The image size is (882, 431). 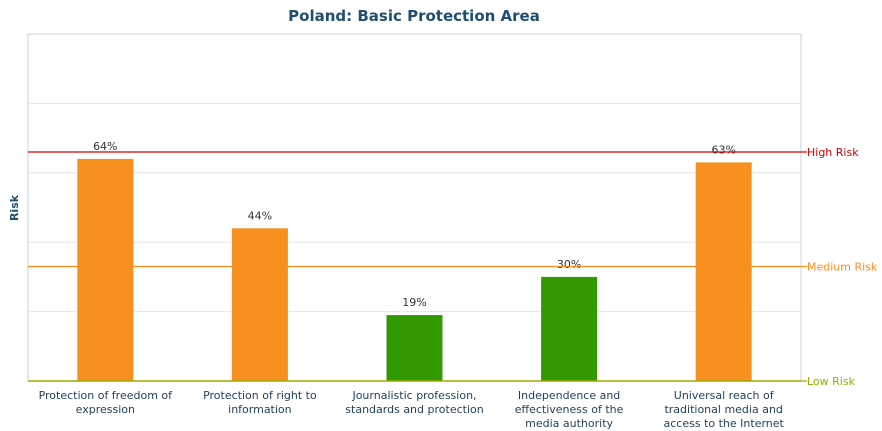 I want to click on category-label: Independence and, so click(x=569, y=395).